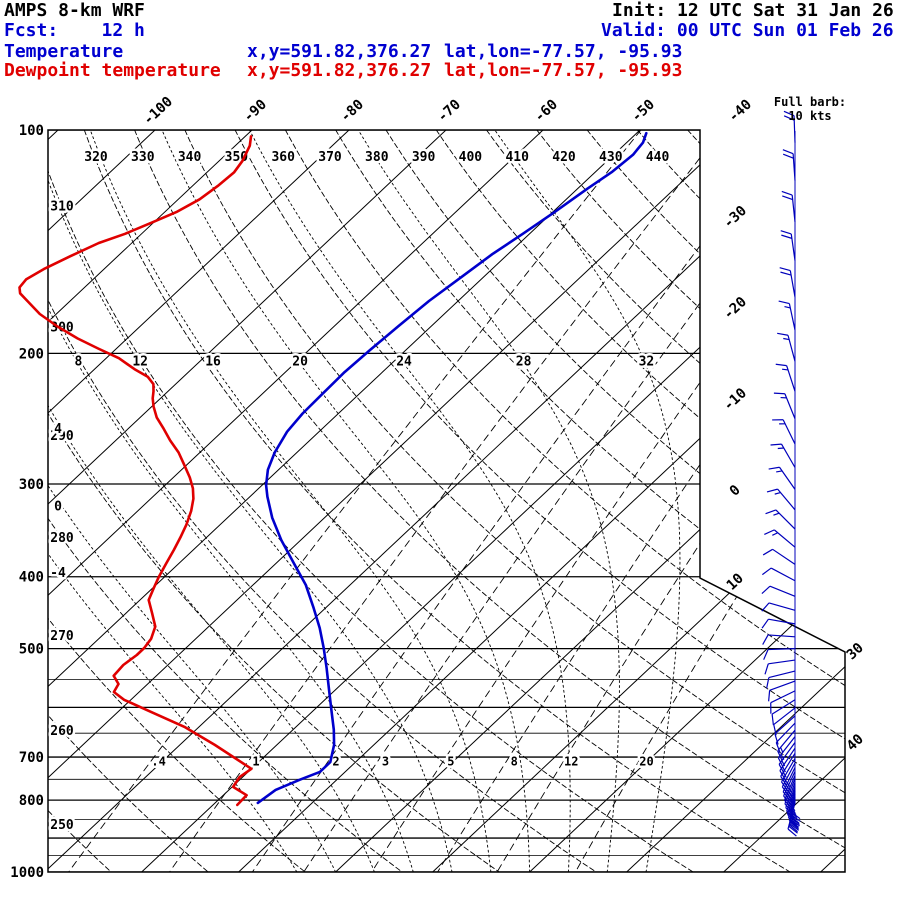 This screenshot has width=900, height=900. Describe the element at coordinates (64, 51) in the screenshot. I see `temperature-legend: Temperature` at that location.